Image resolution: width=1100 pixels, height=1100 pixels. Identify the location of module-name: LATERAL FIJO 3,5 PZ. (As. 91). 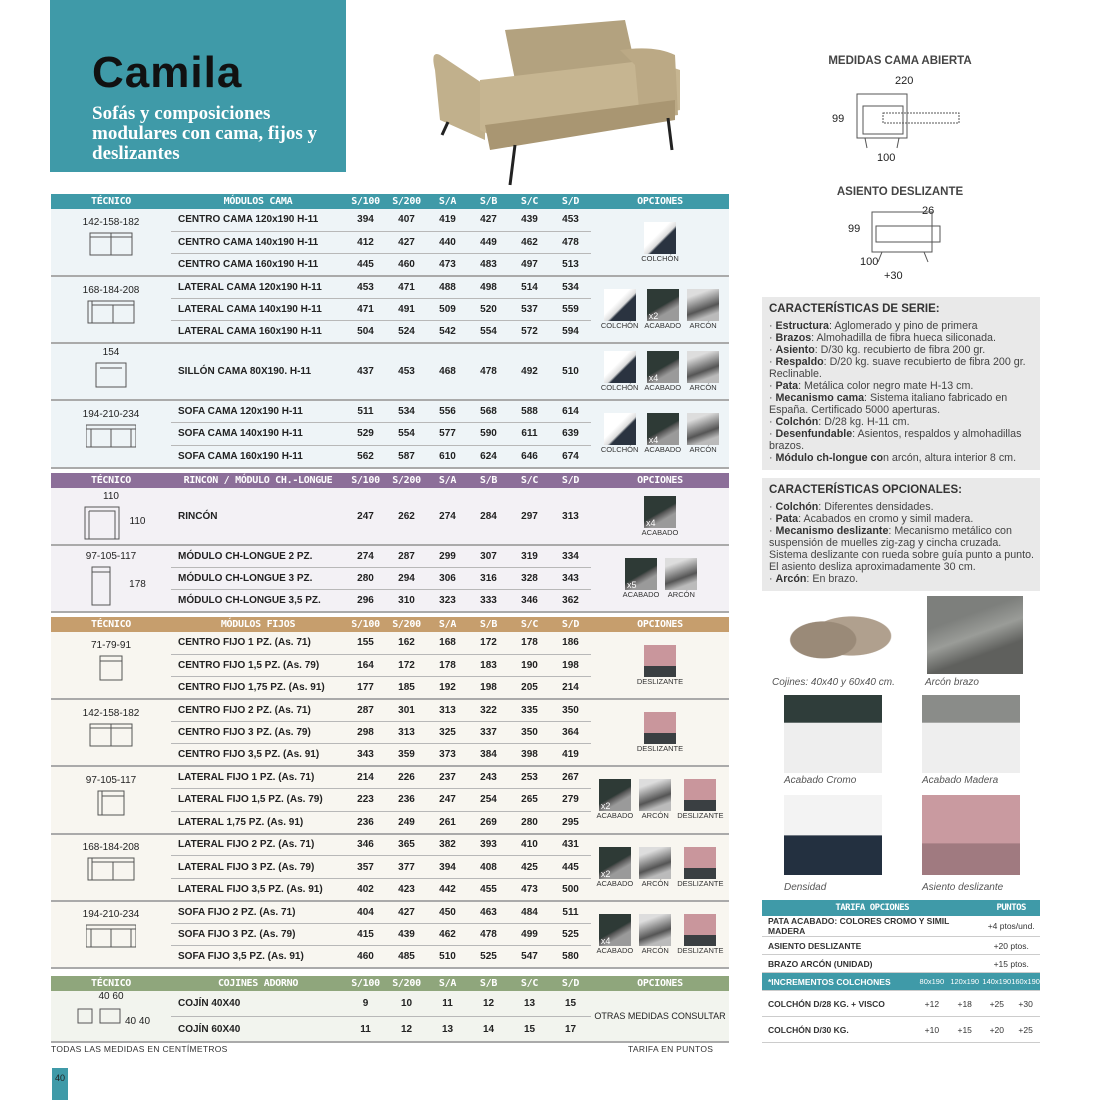
(250, 889).